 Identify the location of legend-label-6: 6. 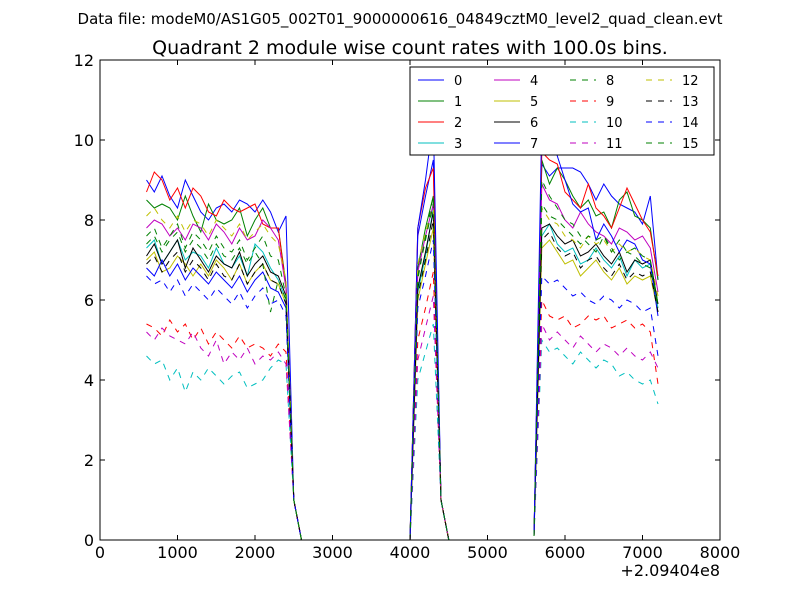
(534, 123).